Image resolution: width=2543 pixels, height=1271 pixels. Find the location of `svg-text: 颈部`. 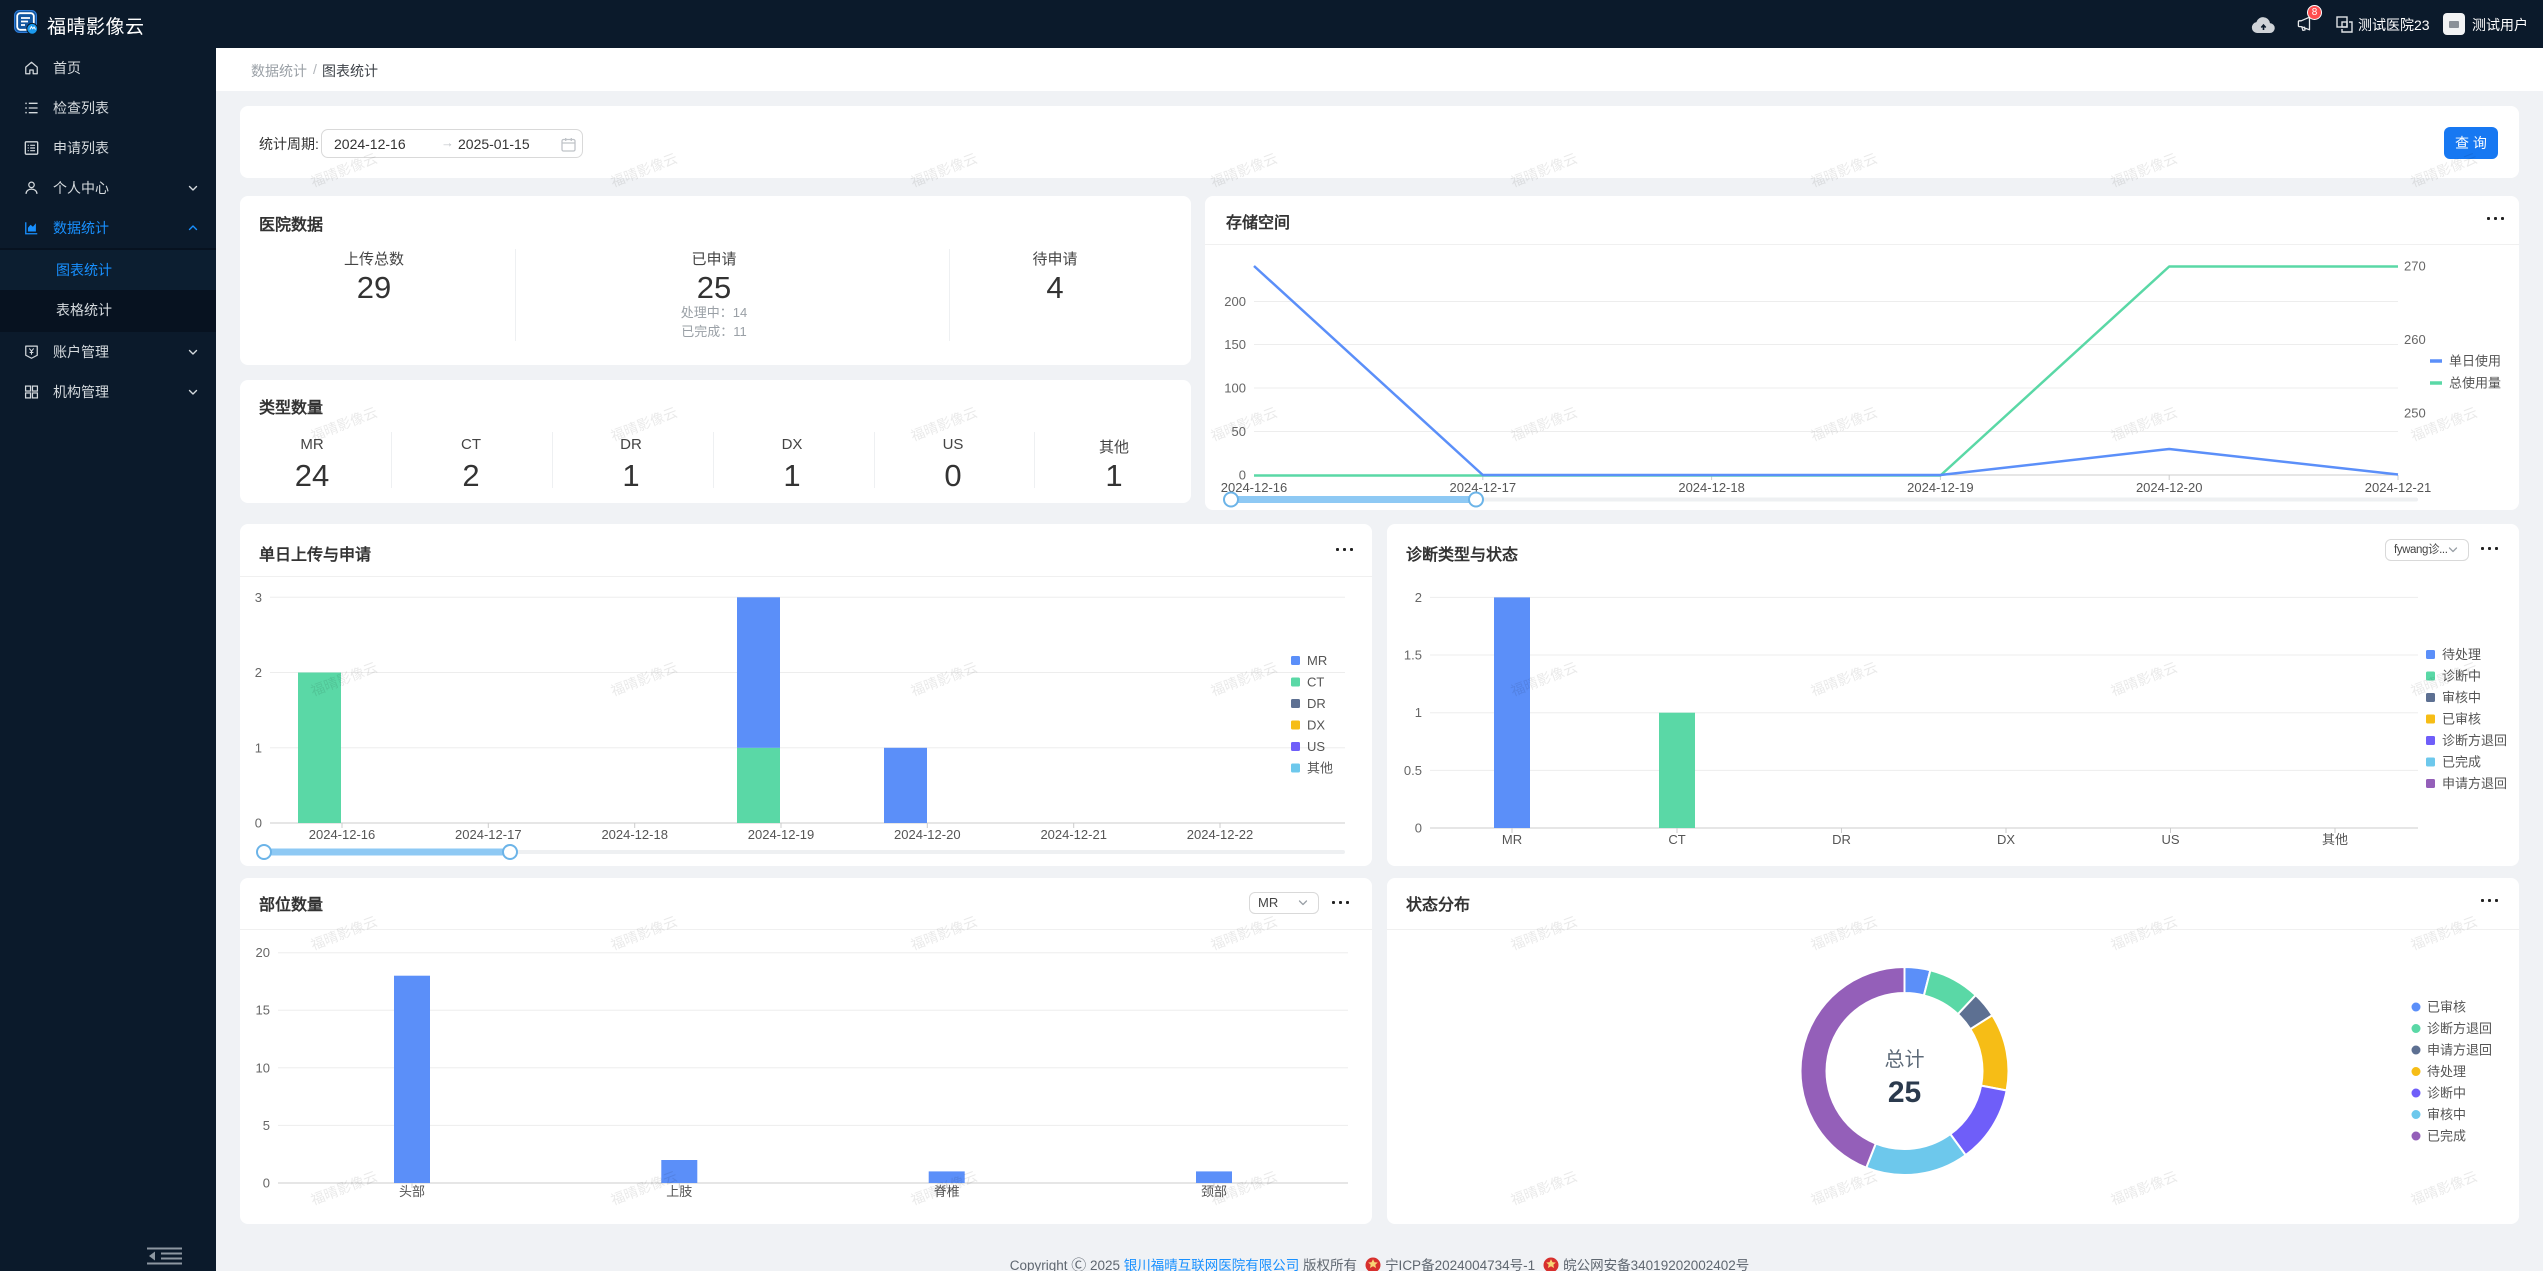

svg-text: 颈部 is located at coordinates (1214, 1191).